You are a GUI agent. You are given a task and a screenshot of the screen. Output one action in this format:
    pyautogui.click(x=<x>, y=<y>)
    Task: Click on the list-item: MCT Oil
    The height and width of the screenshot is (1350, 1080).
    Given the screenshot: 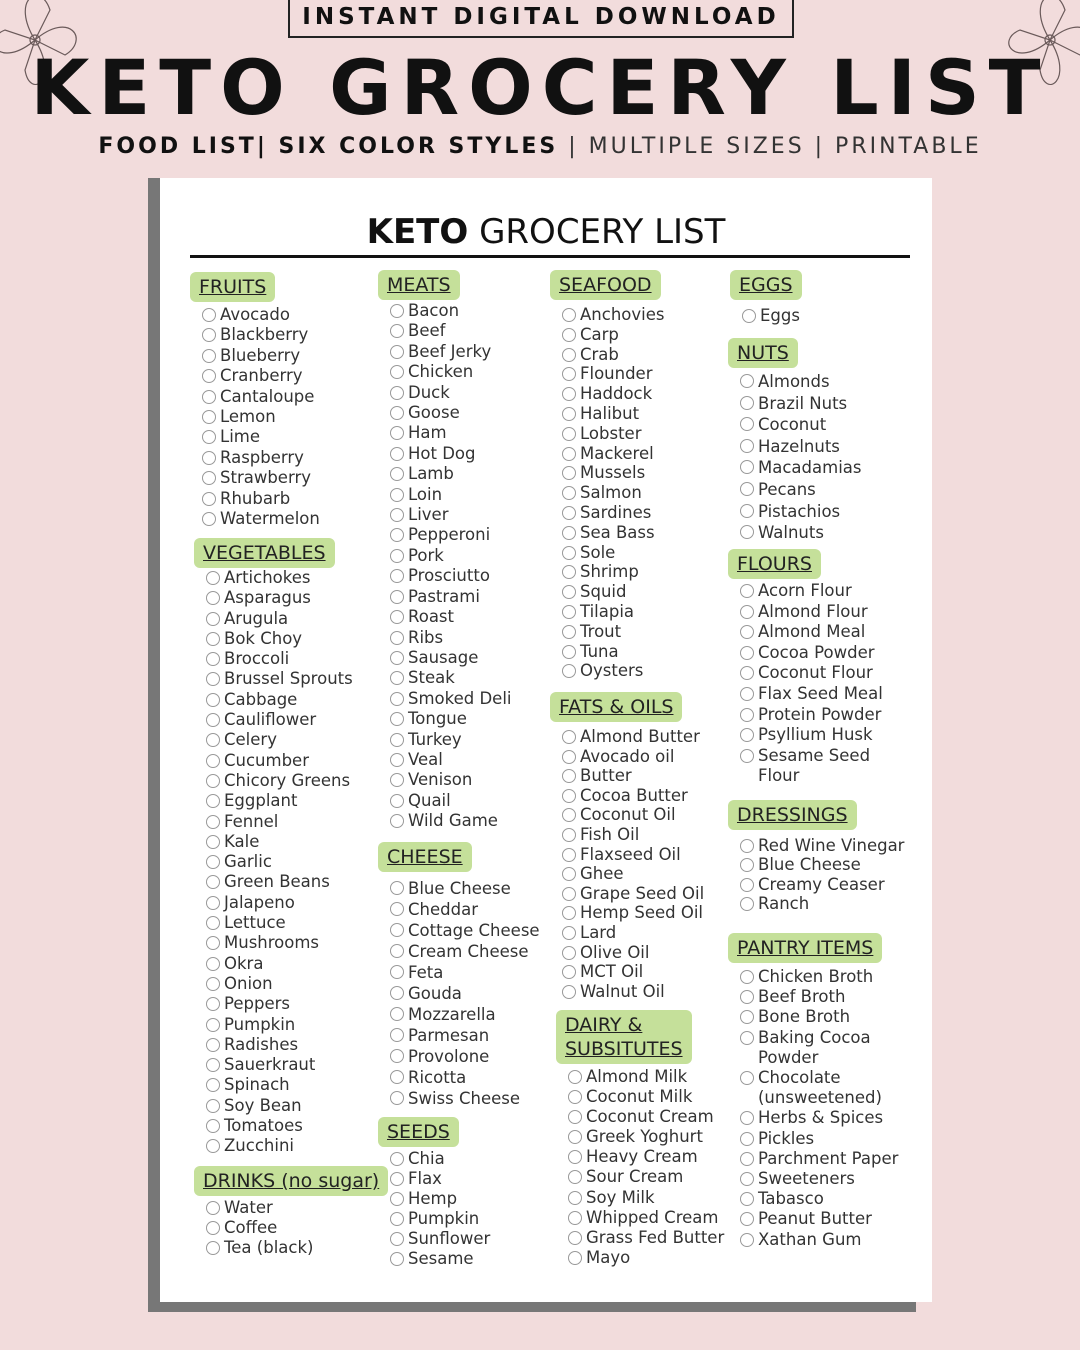 What is the action you would take?
    pyautogui.click(x=633, y=972)
    